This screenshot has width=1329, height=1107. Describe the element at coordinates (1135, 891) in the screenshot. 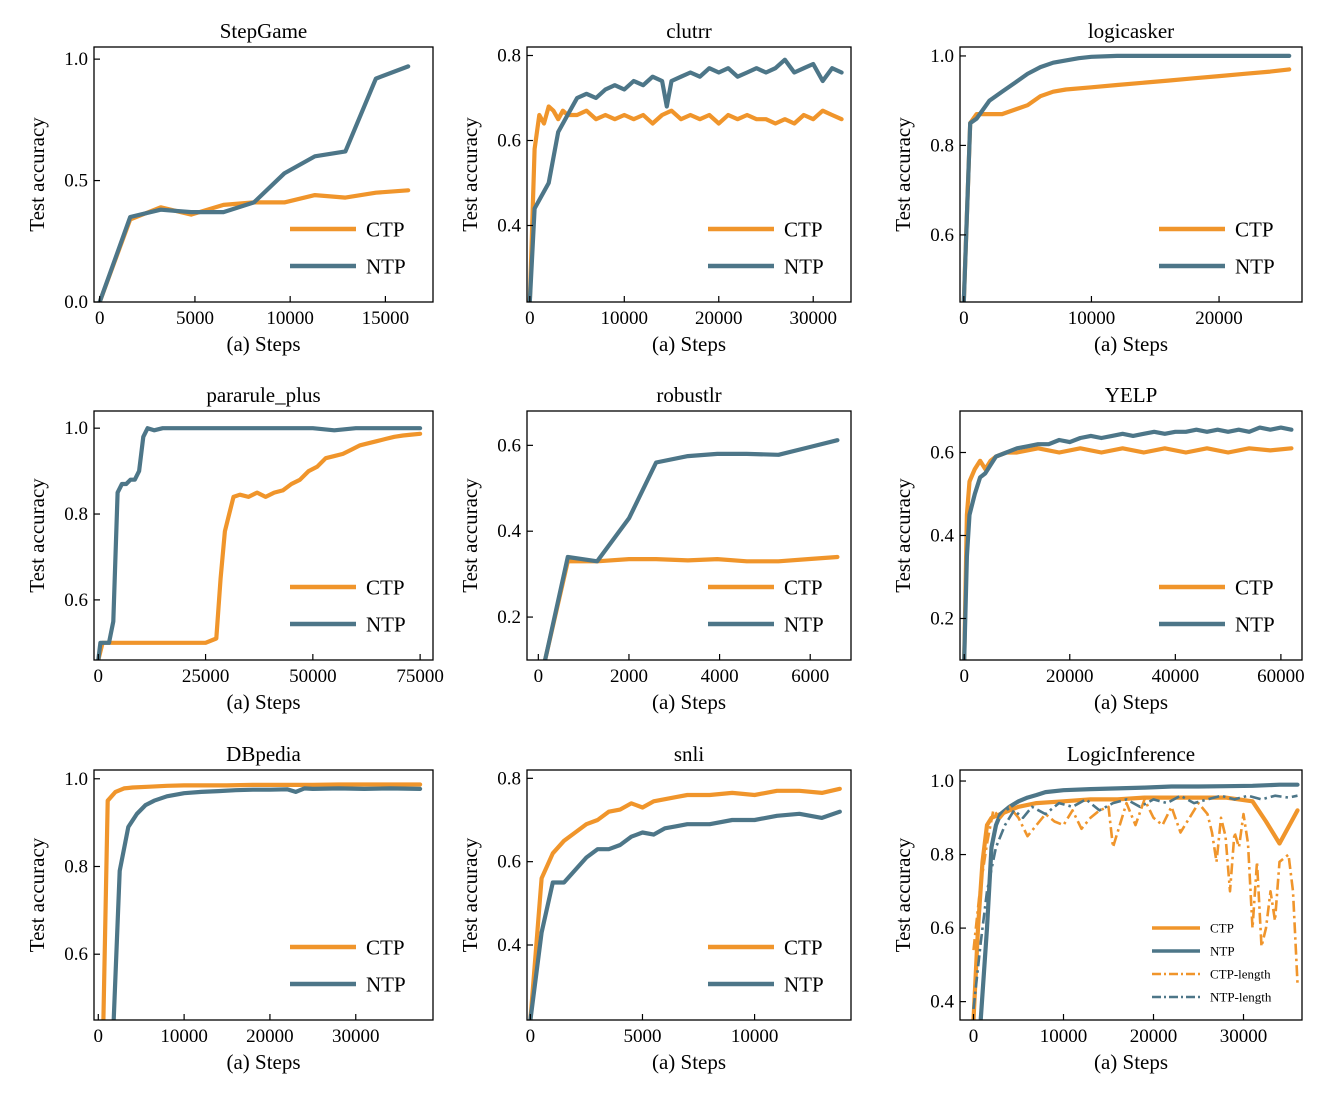

I see `series-line-ctp-length` at that location.